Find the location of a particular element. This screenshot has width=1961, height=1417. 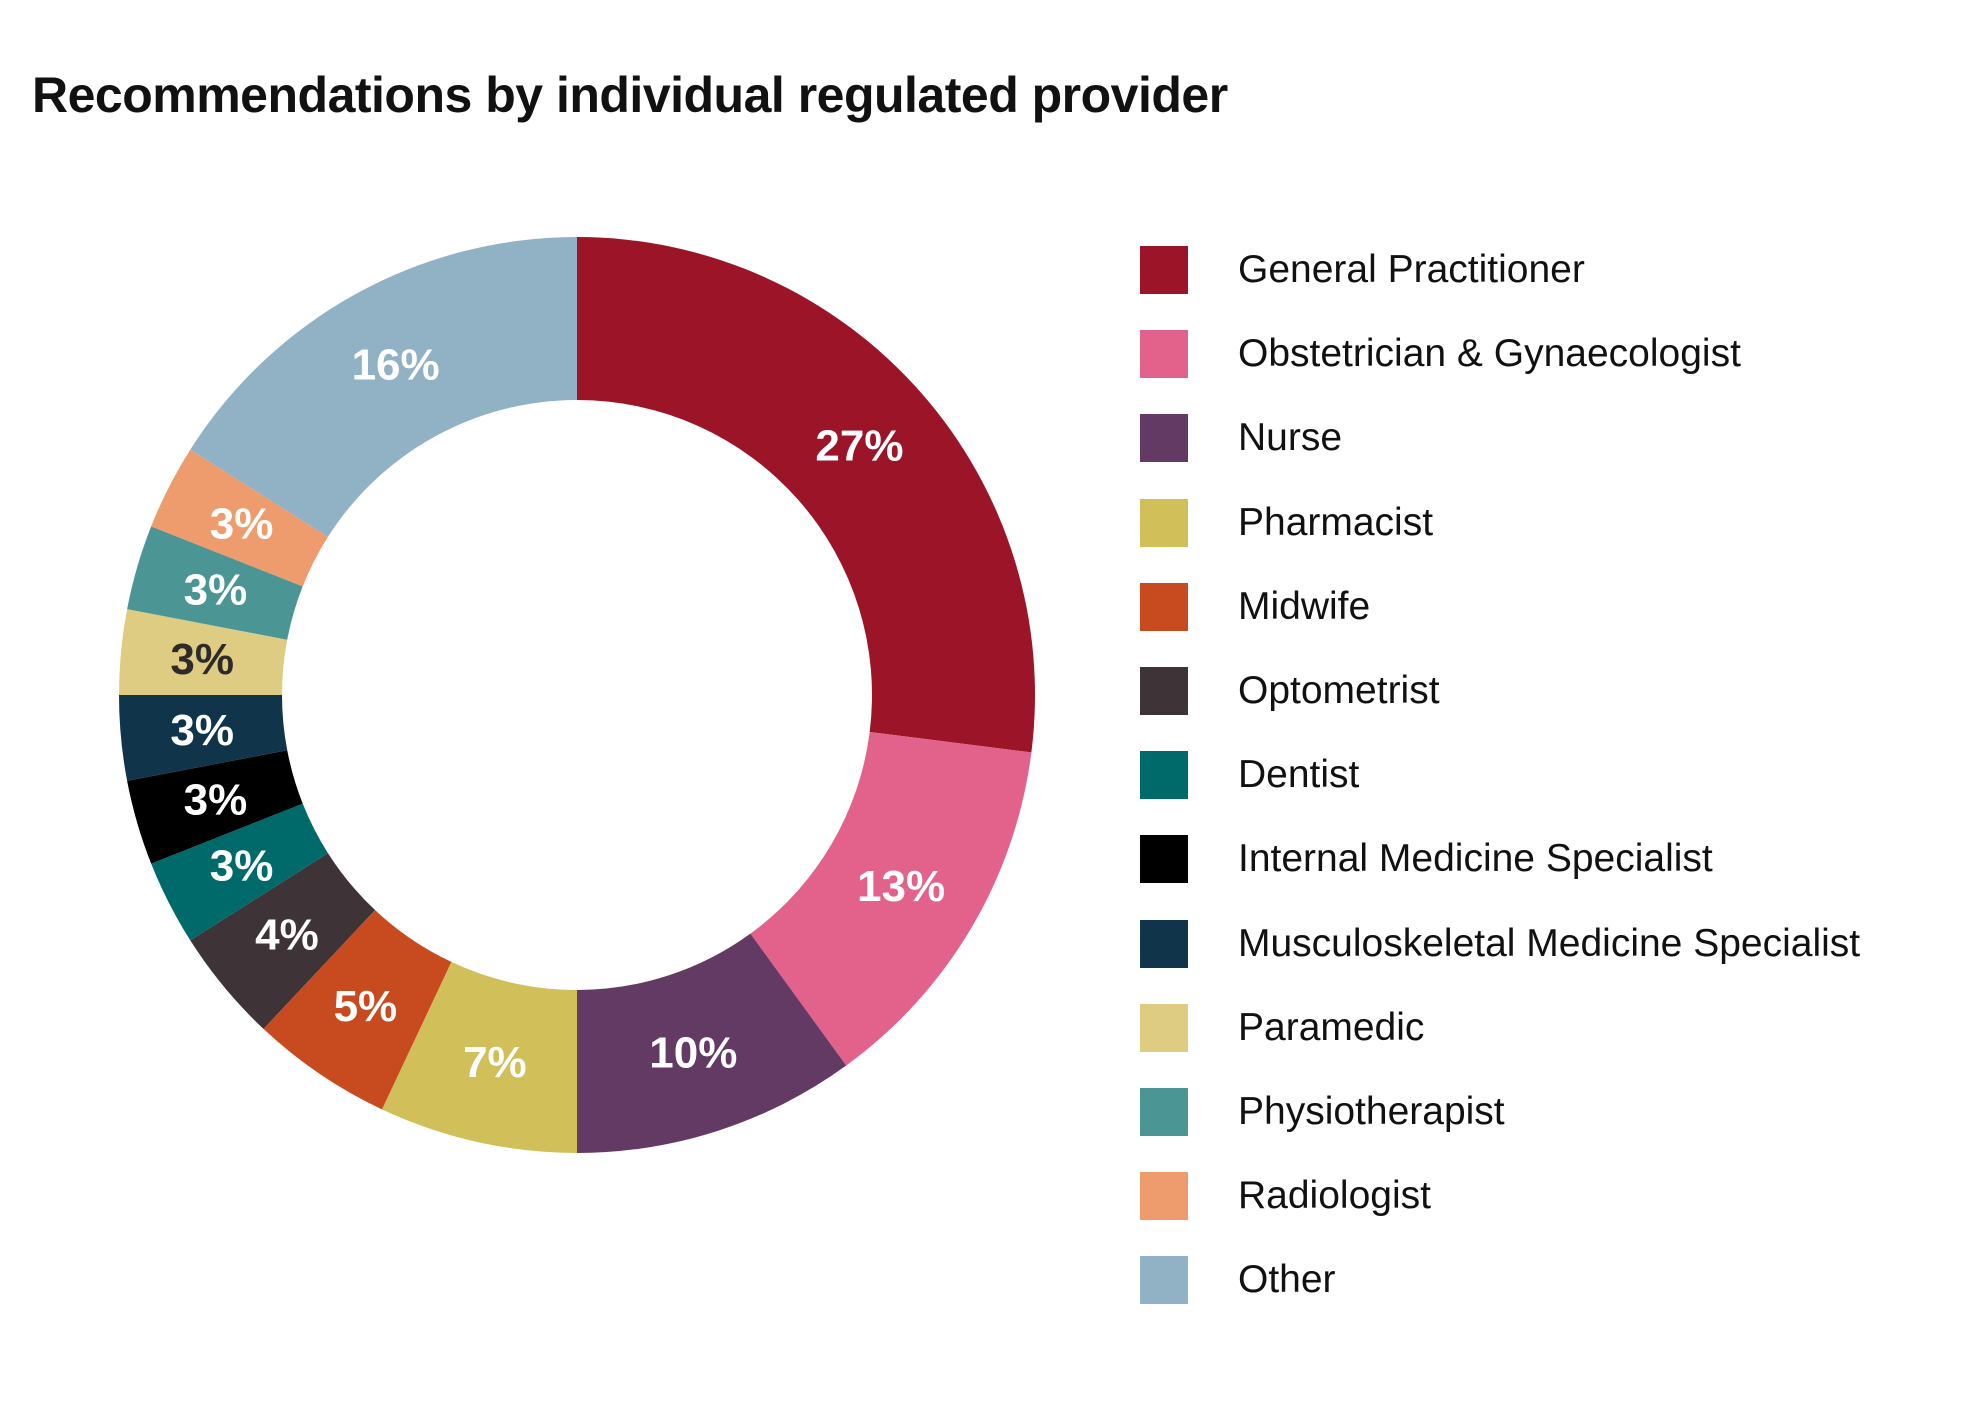

data-label-dentist: 3% is located at coordinates (242, 865).